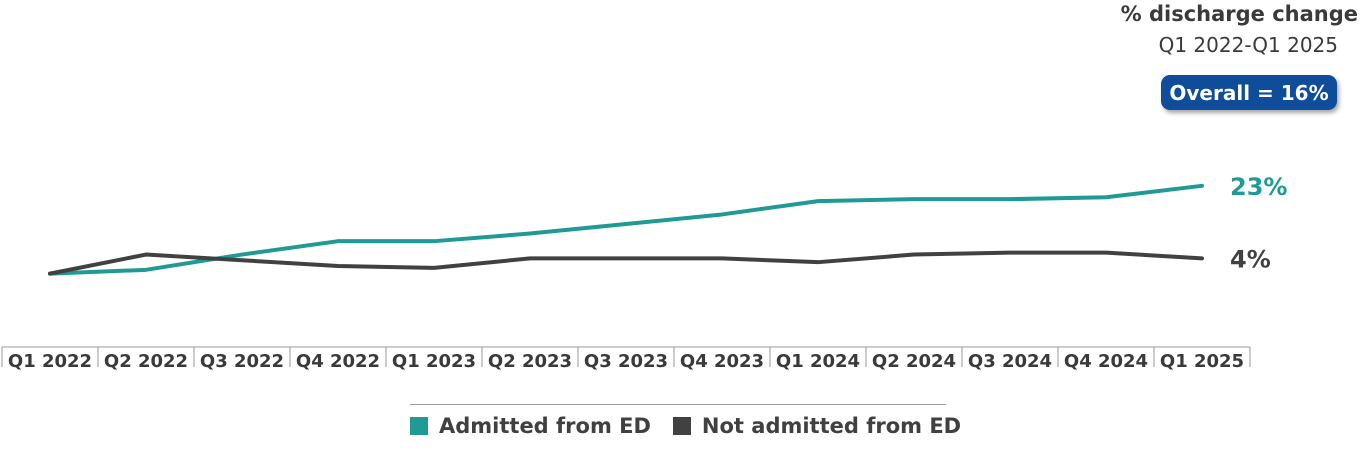  Describe the element at coordinates (545, 426) in the screenshot. I see `legend-label-admitted: Admitted from ED` at that location.